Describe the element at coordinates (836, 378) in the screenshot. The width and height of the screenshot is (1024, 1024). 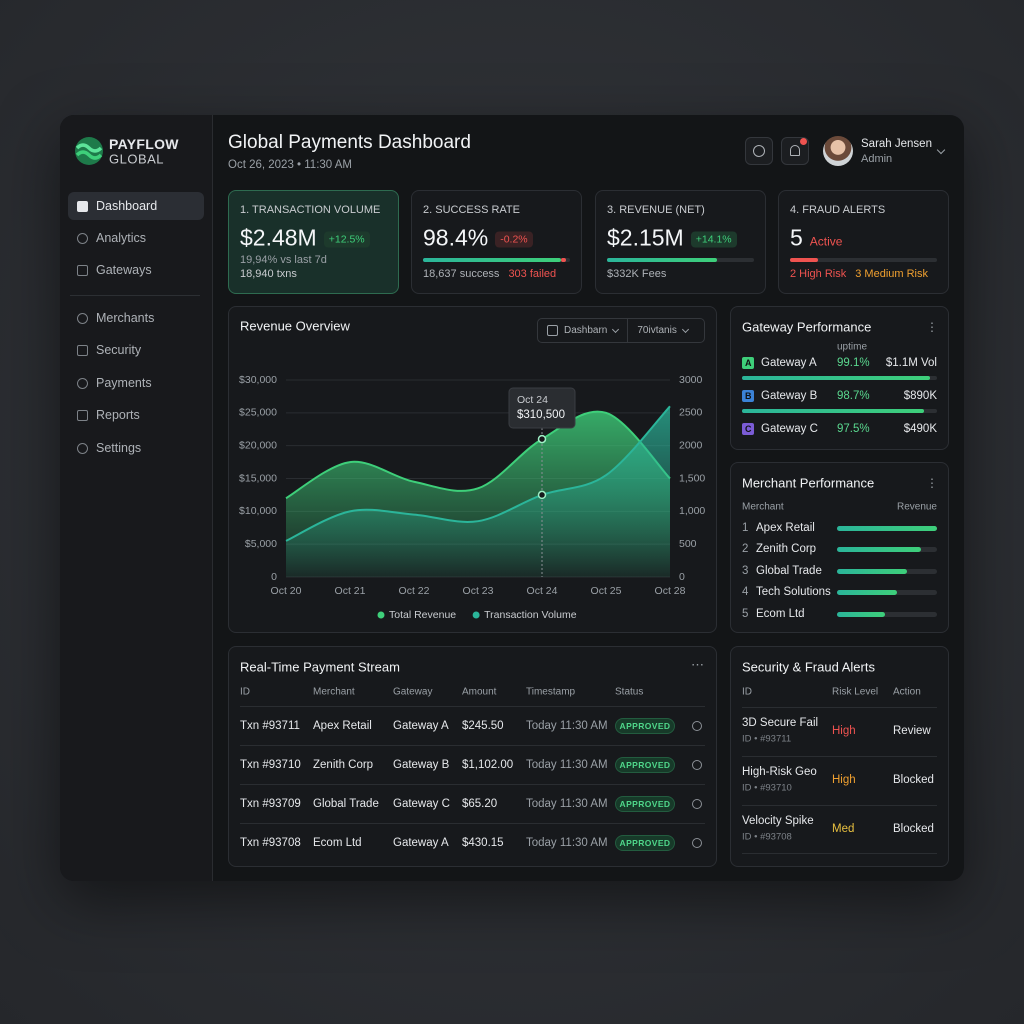
I see `gateway-bar` at that location.